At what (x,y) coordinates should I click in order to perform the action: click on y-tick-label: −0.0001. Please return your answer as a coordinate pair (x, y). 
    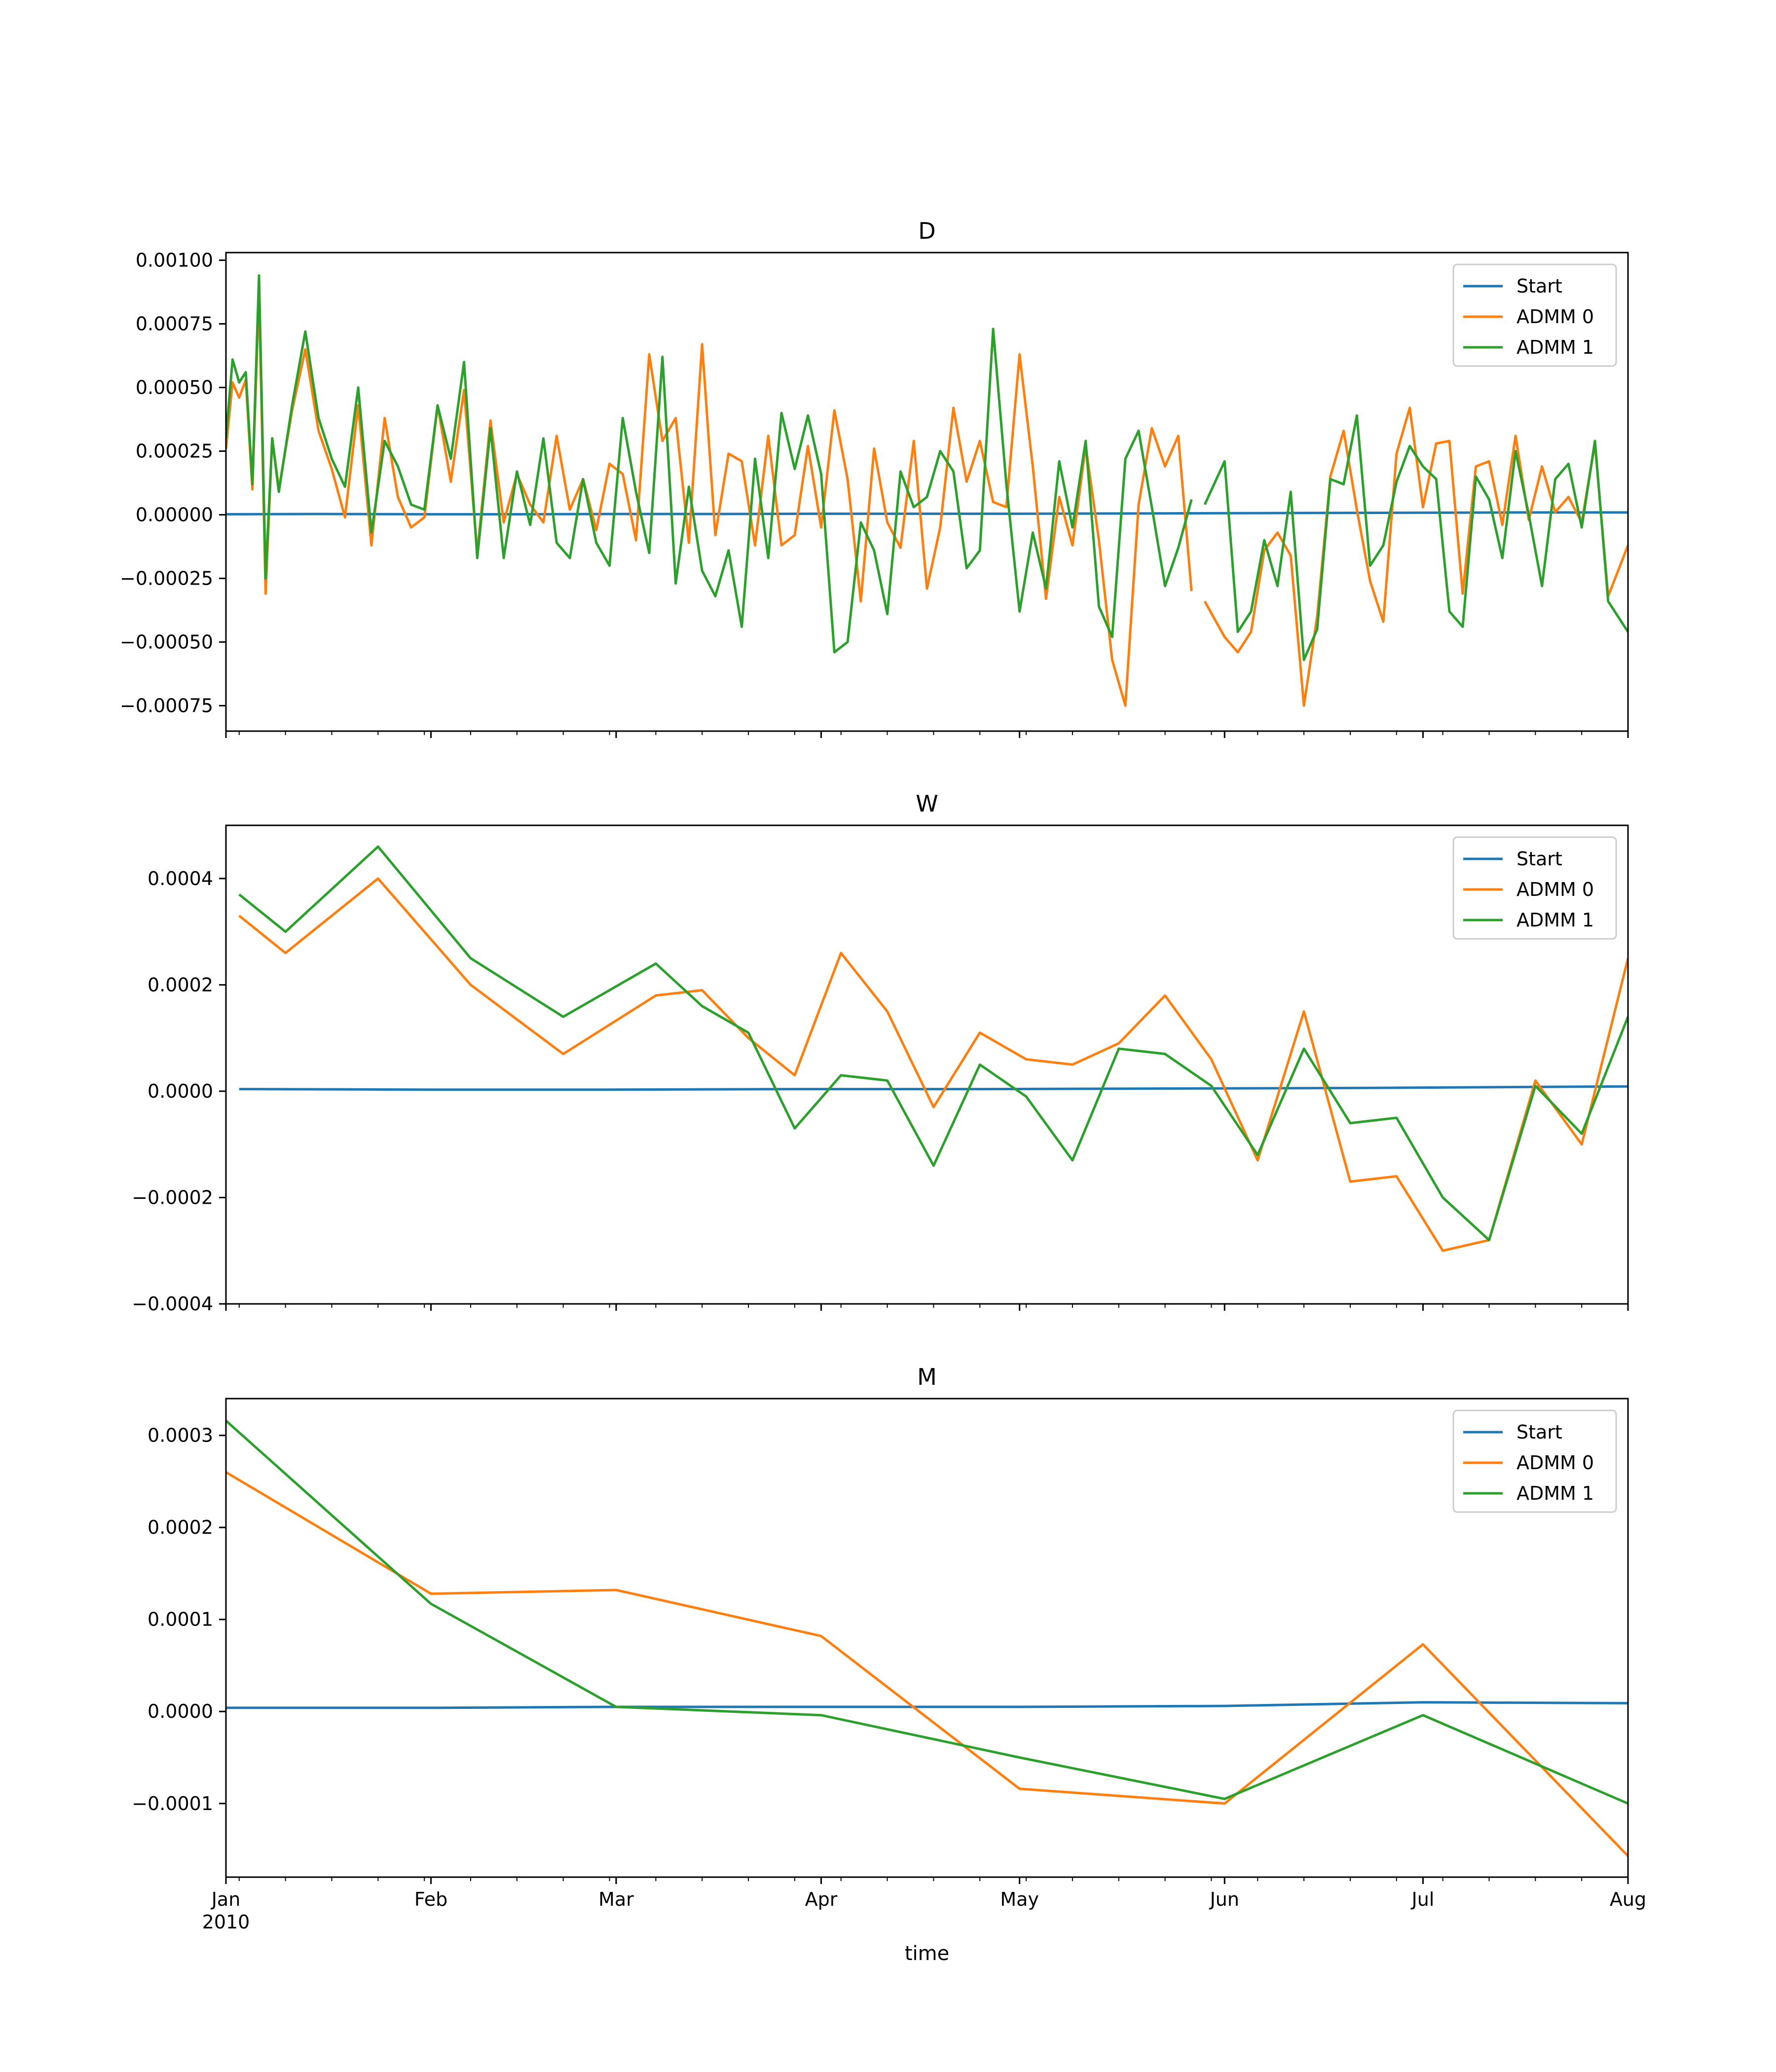
    Looking at the image, I should click on (173, 1803).